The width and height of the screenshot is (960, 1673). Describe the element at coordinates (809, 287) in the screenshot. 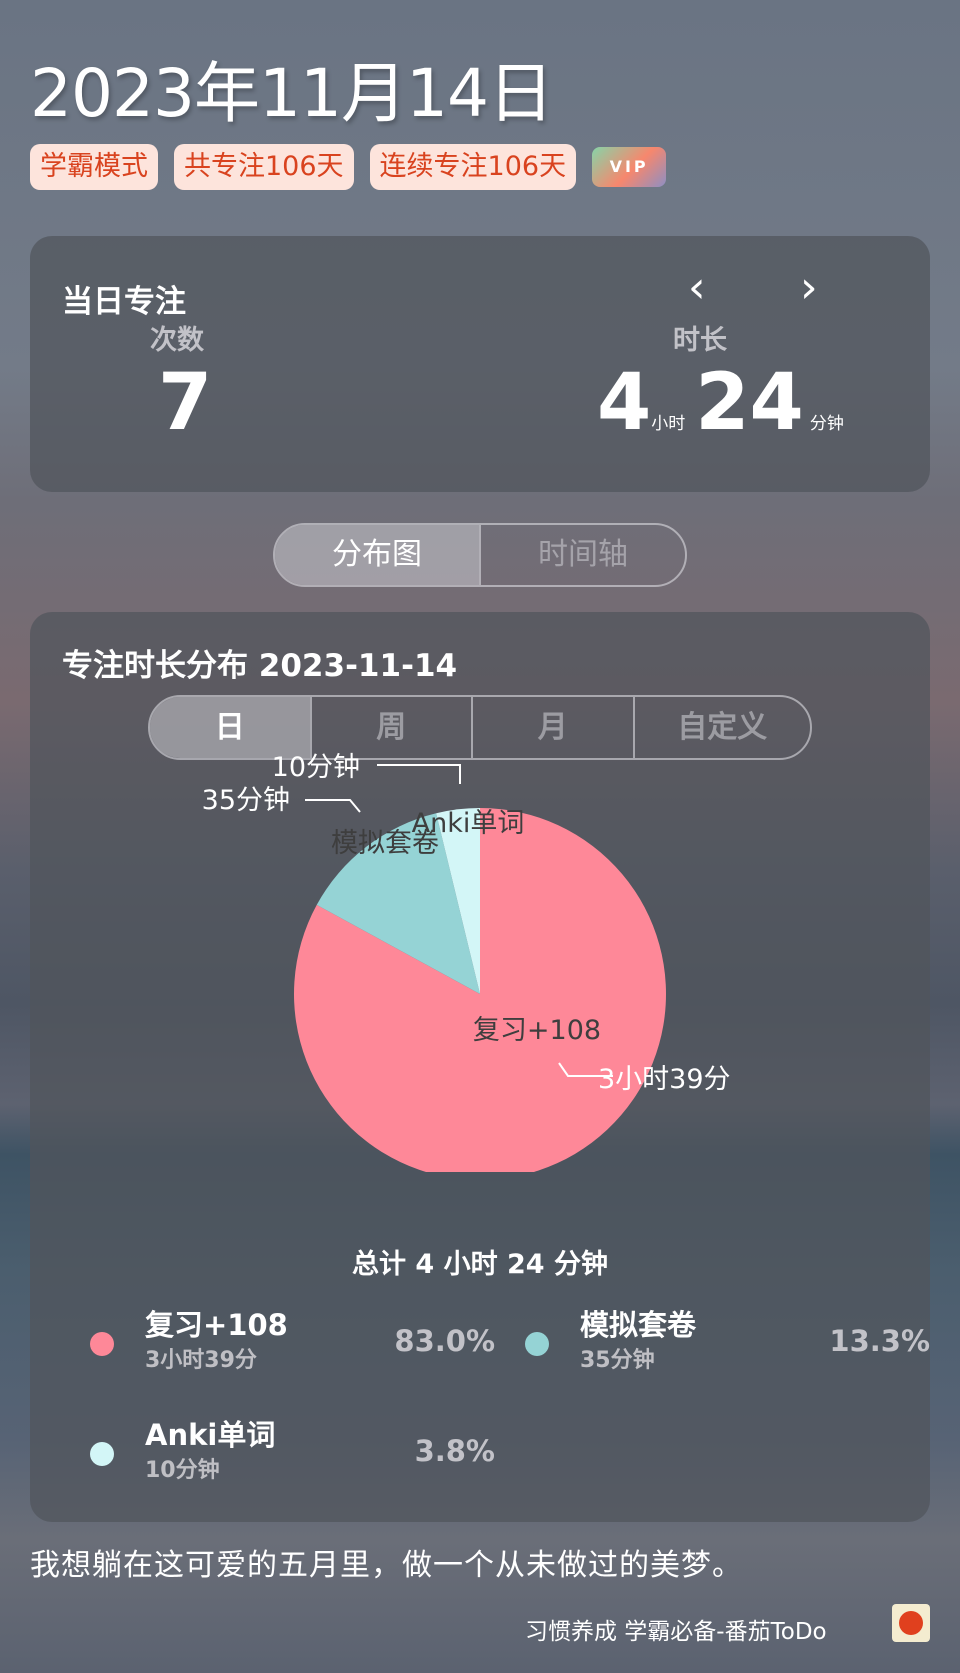

I see `next-day-chevron-right-icon: ›` at that location.